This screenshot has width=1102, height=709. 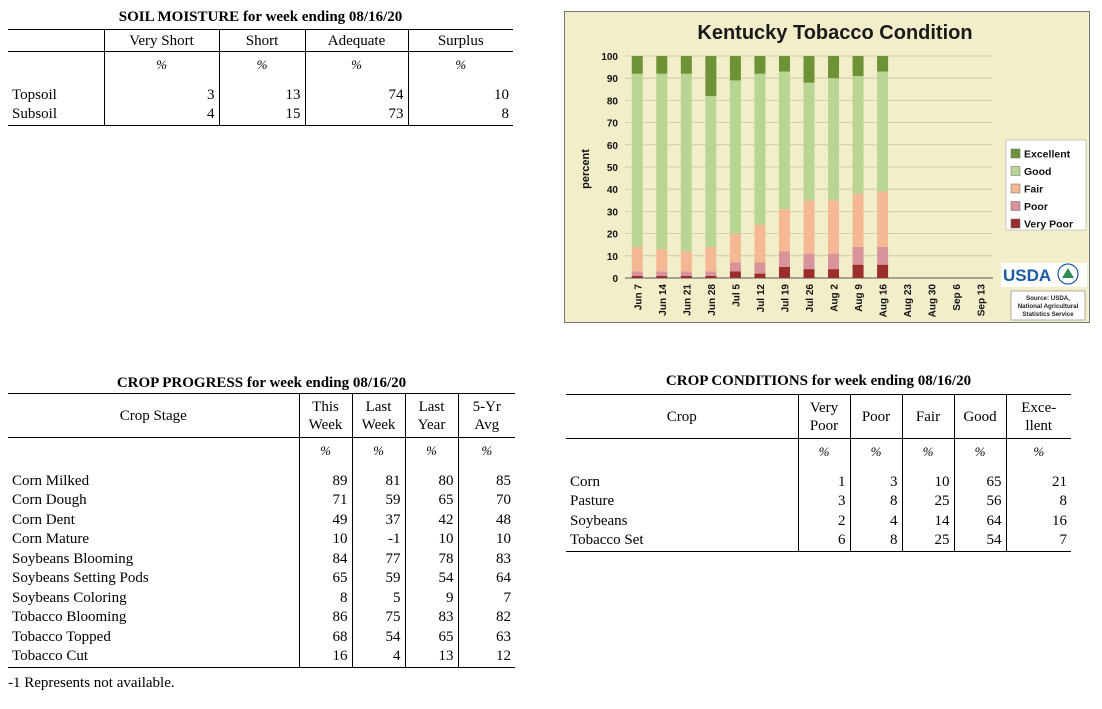 What do you see at coordinates (325, 501) in the screenshot?
I see `cell-value: 71` at bounding box center [325, 501].